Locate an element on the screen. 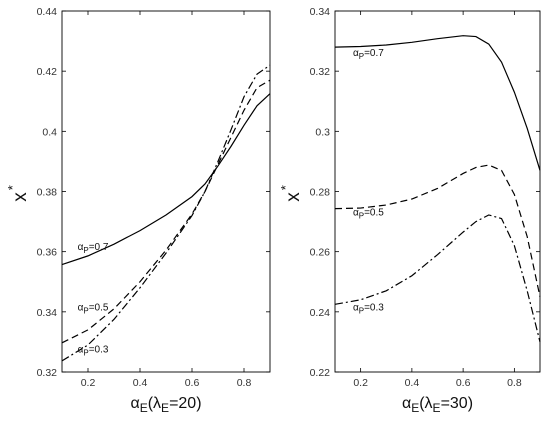  y-tick-label: 0.36 is located at coordinates (47, 253).